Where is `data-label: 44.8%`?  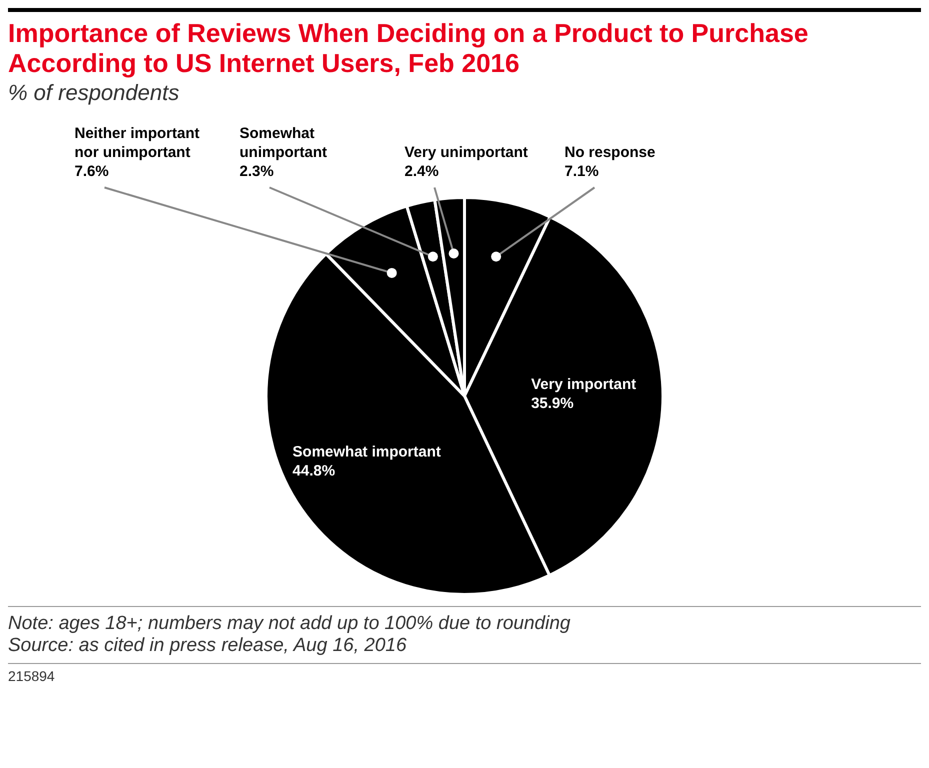
data-label: 44.8% is located at coordinates (314, 471).